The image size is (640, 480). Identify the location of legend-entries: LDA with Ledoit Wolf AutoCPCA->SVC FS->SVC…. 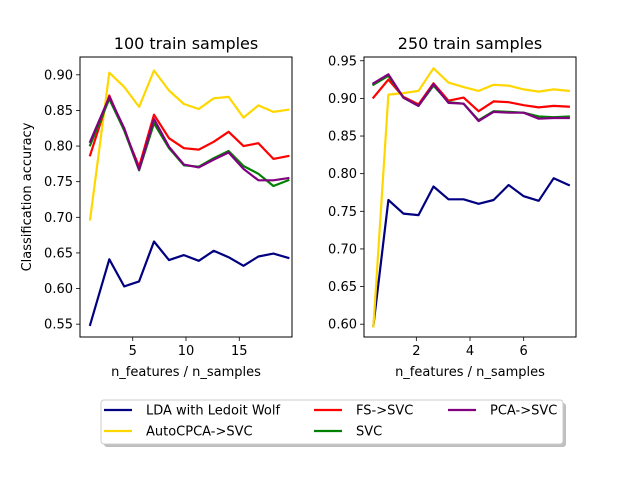
(330, 422).